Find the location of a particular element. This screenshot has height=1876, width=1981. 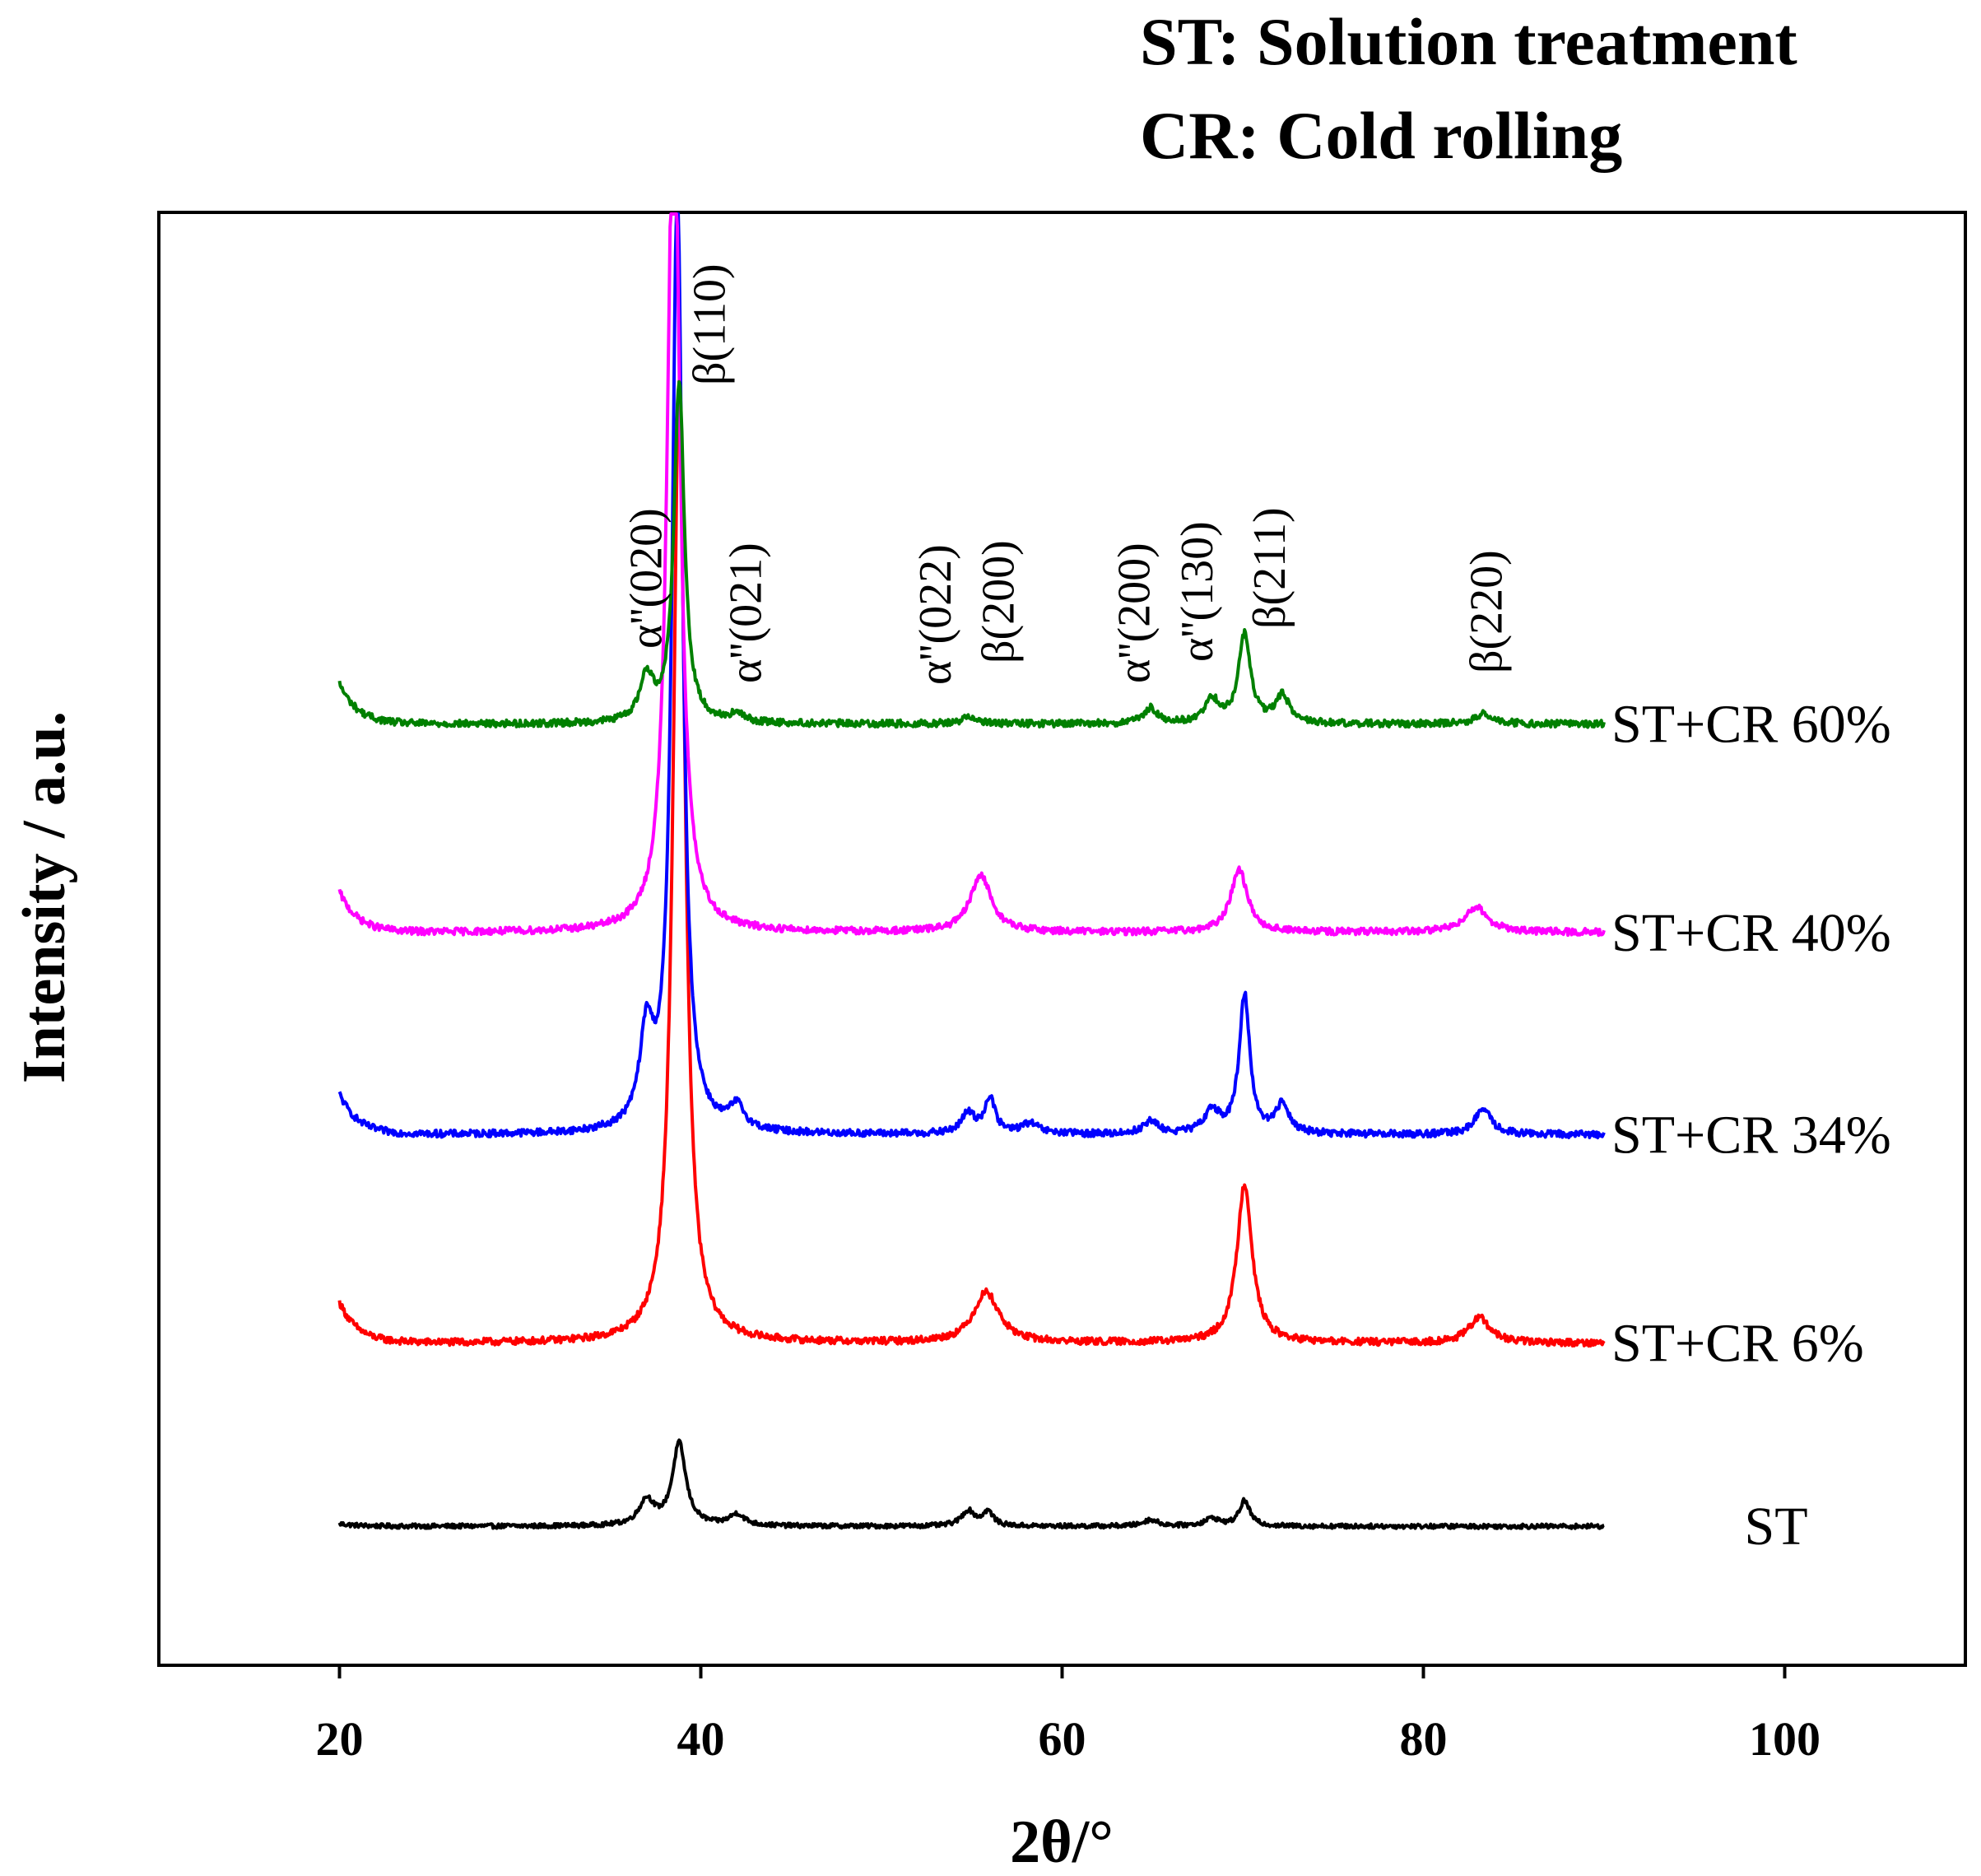

series-line-st-cr-60- is located at coordinates (971, 554).